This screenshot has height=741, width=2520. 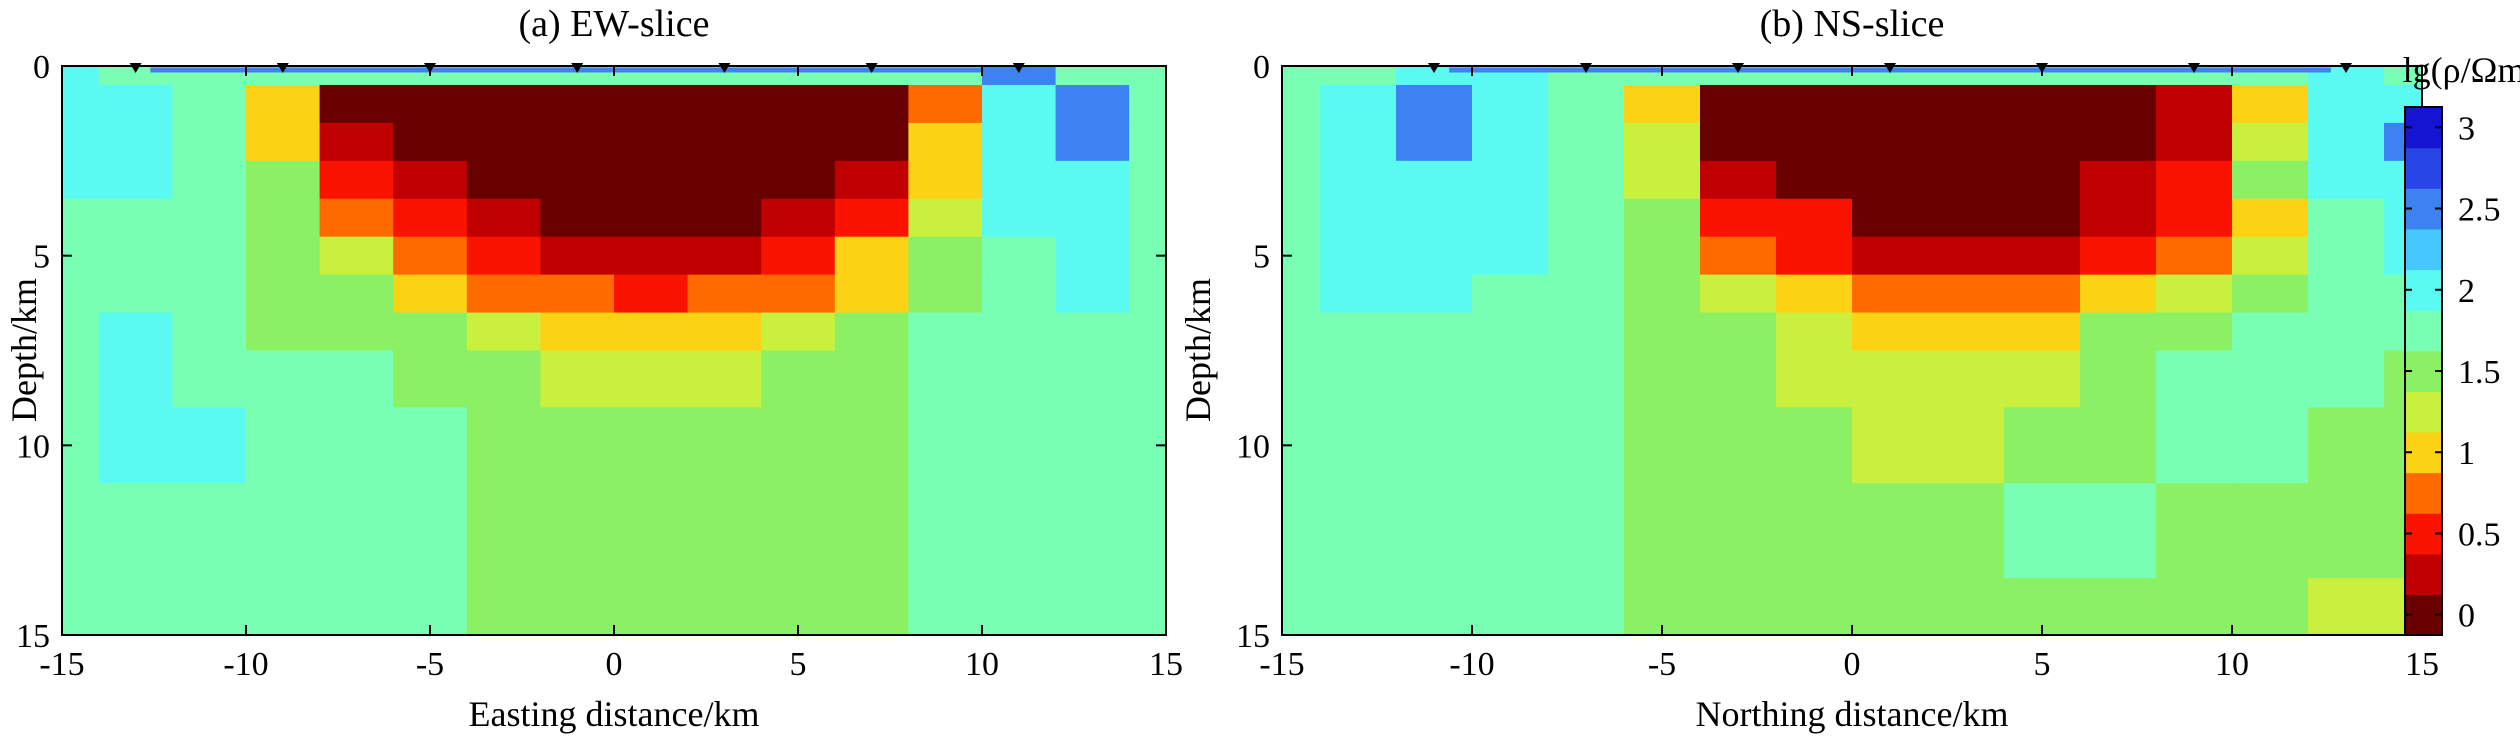 What do you see at coordinates (1261, 257) in the screenshot?
I see `panel-b-y-tick-label: 5` at bounding box center [1261, 257].